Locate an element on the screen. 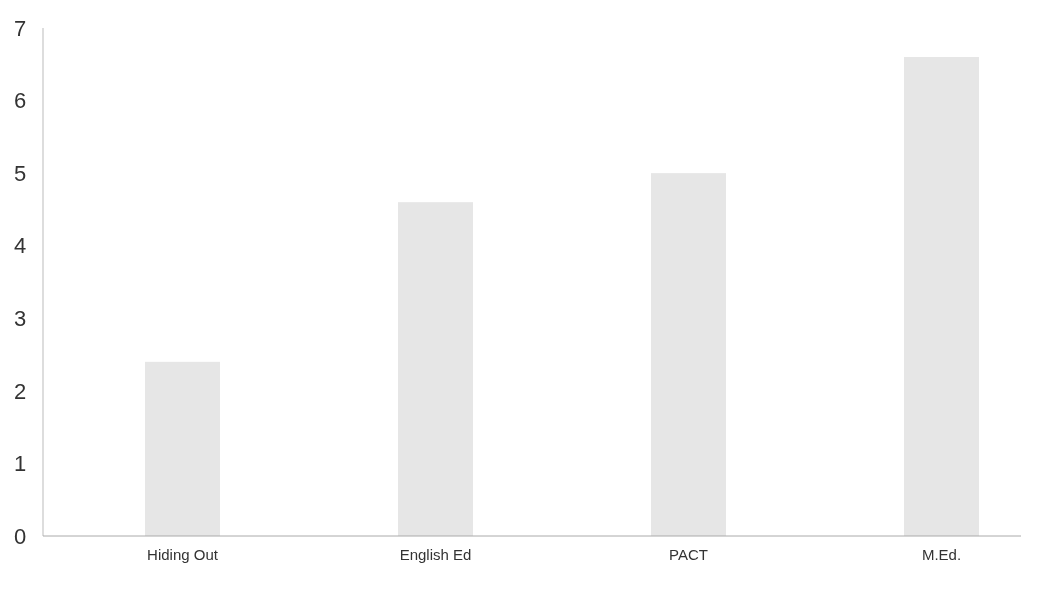  y-tick-label: 4 is located at coordinates (20, 246).